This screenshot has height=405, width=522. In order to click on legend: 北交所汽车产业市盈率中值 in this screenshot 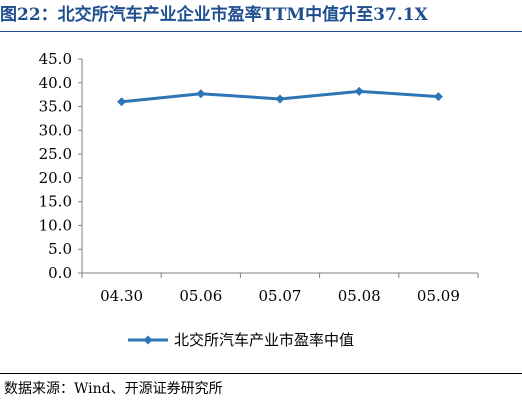, I will do `click(241, 340)`.